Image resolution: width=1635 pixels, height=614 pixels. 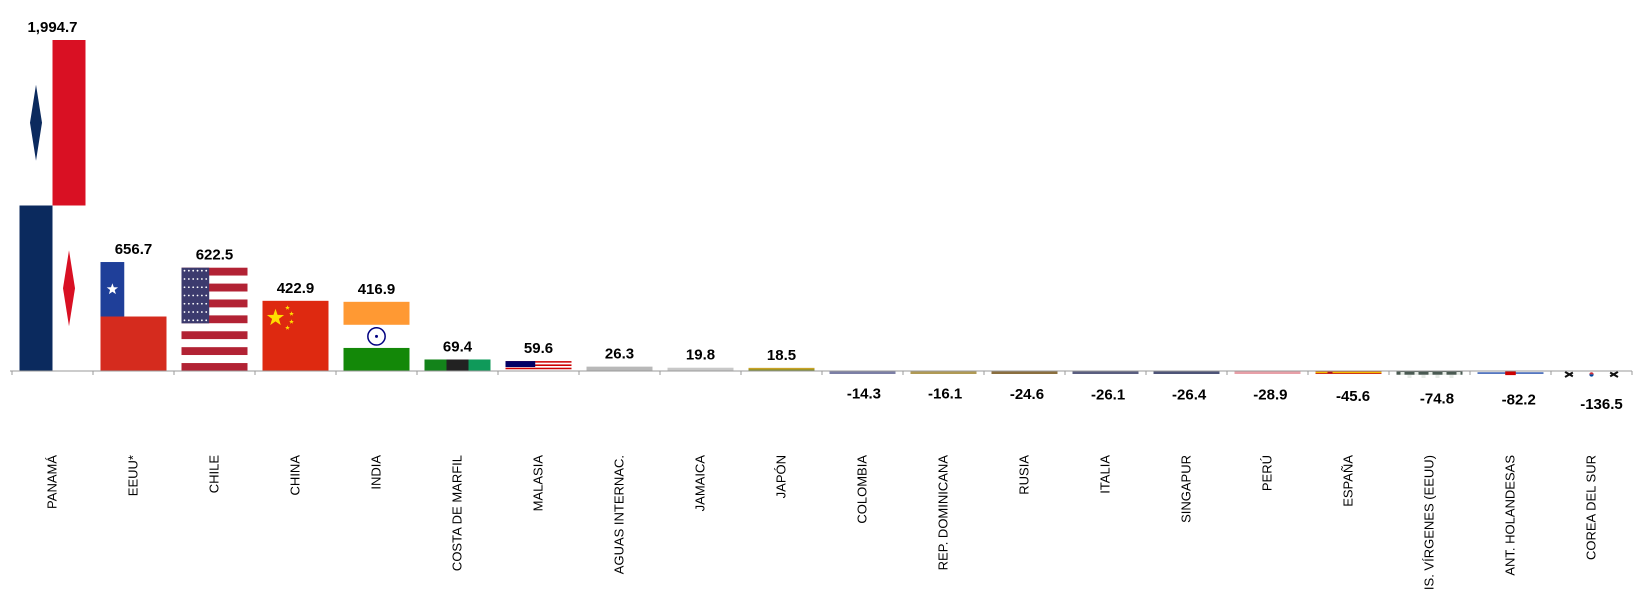 What do you see at coordinates (538, 483) in the screenshot?
I see `category-label-malasia: MALASIA` at bounding box center [538, 483].